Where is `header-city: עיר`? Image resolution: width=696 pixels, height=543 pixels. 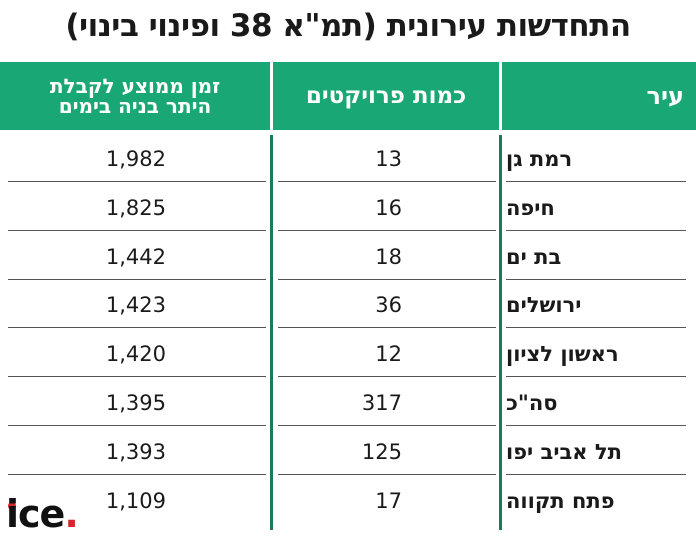 header-city: עיר is located at coordinates (599, 96).